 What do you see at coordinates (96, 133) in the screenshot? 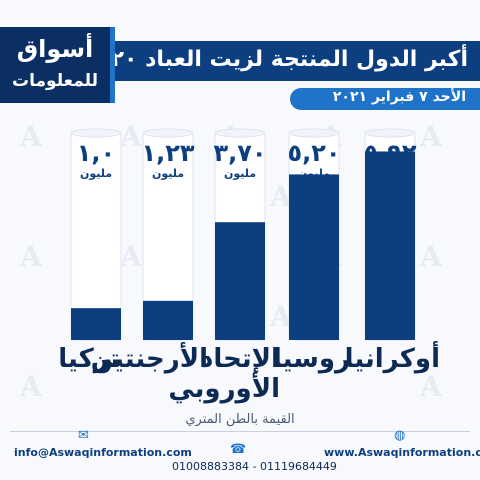
I see `bar-cap-turkey` at bounding box center [96, 133].